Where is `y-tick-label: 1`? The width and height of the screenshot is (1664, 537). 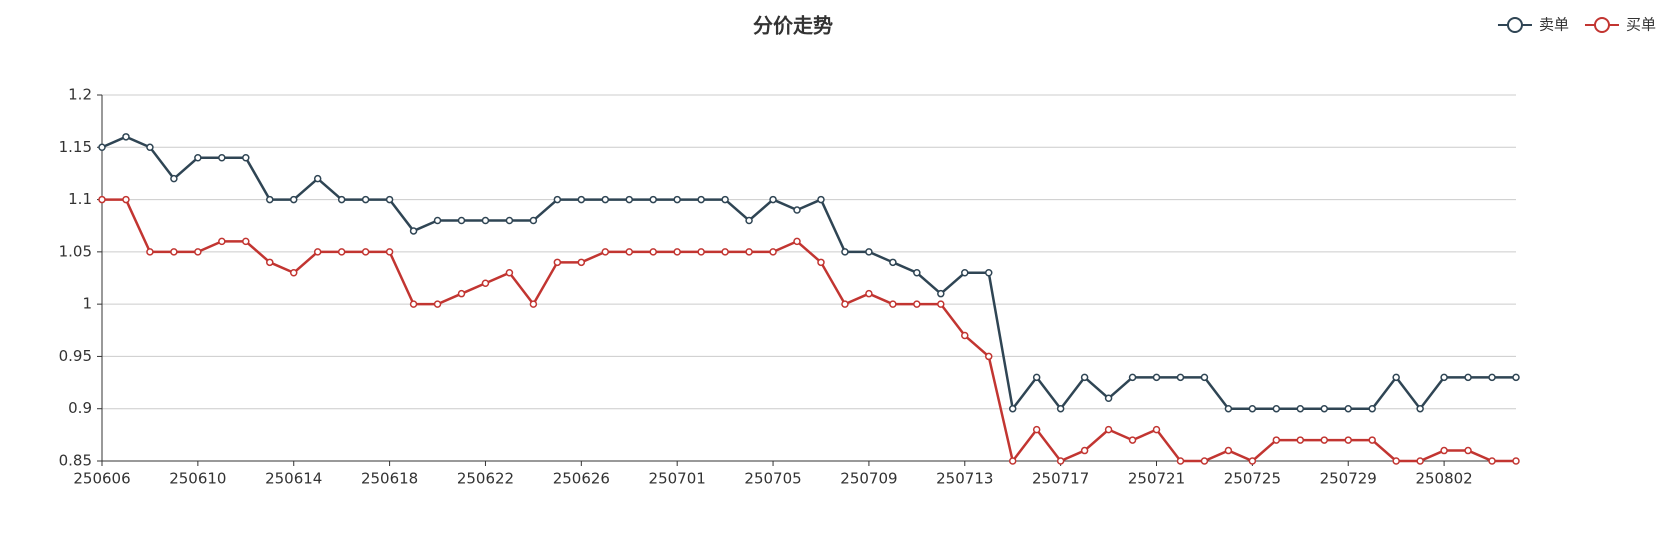 y-tick-label: 1 is located at coordinates (87, 304).